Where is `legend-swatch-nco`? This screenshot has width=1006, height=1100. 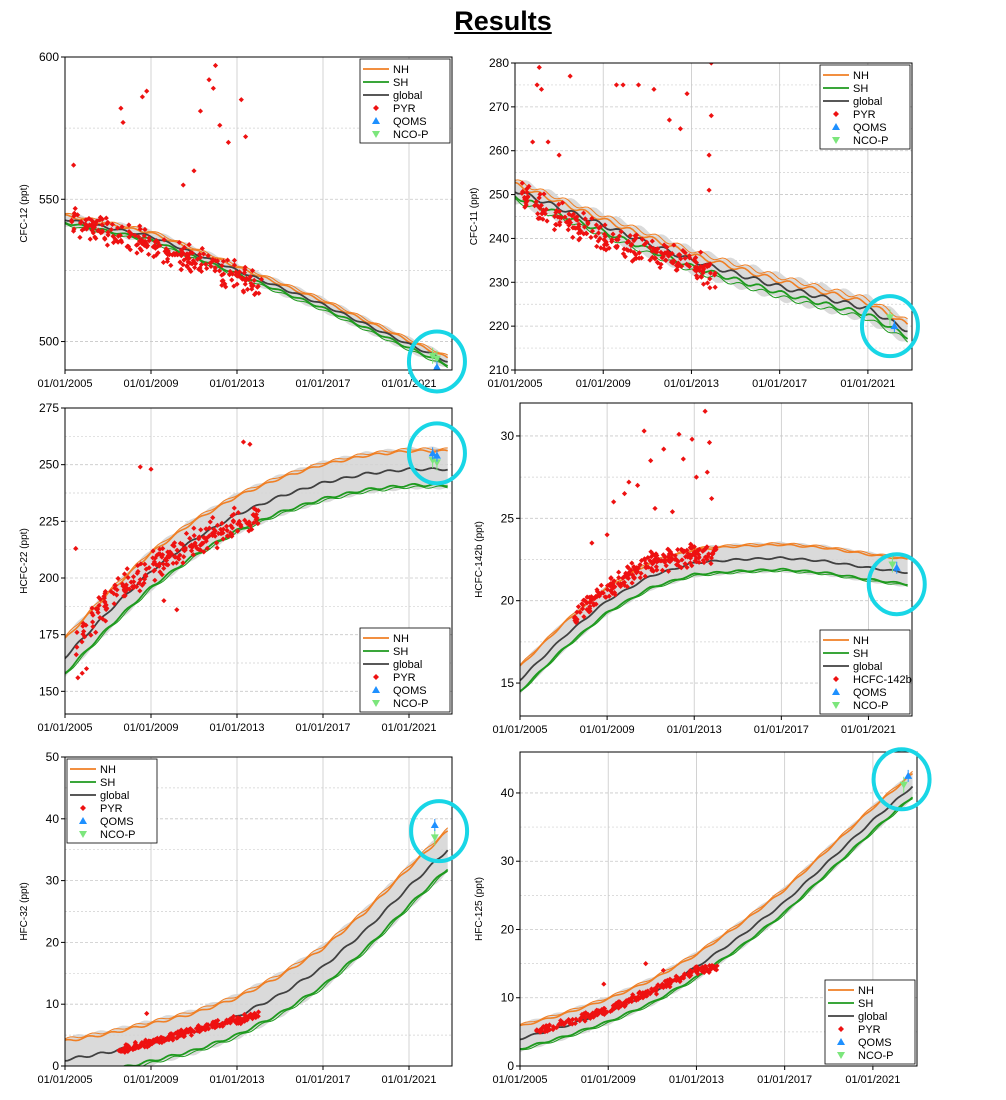 legend-swatch-nco is located at coordinates (841, 1055).